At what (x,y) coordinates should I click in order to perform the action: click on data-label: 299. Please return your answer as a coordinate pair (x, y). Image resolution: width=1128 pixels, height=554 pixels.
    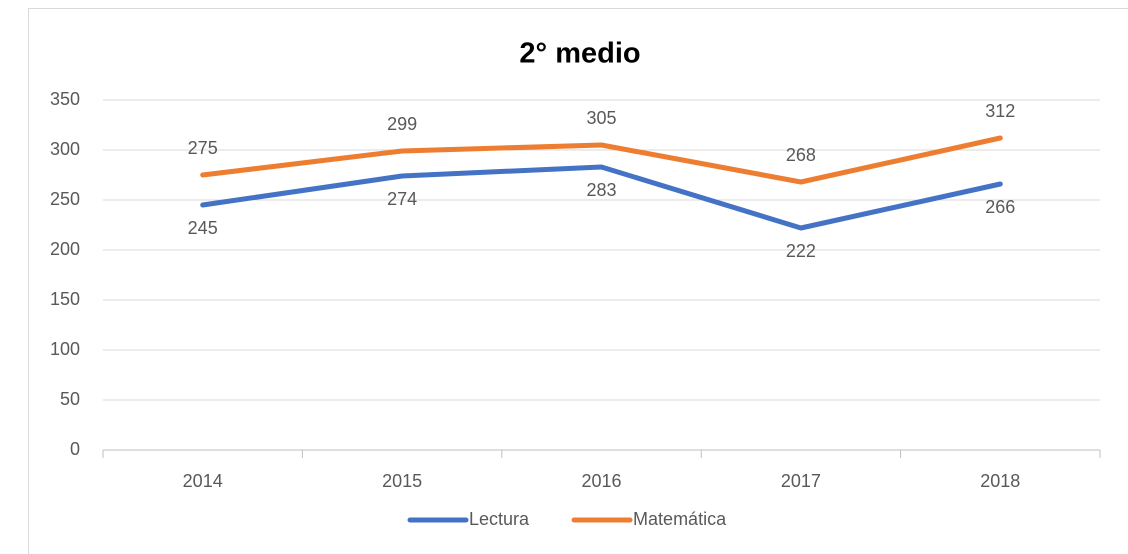
    Looking at the image, I should click on (402, 124).